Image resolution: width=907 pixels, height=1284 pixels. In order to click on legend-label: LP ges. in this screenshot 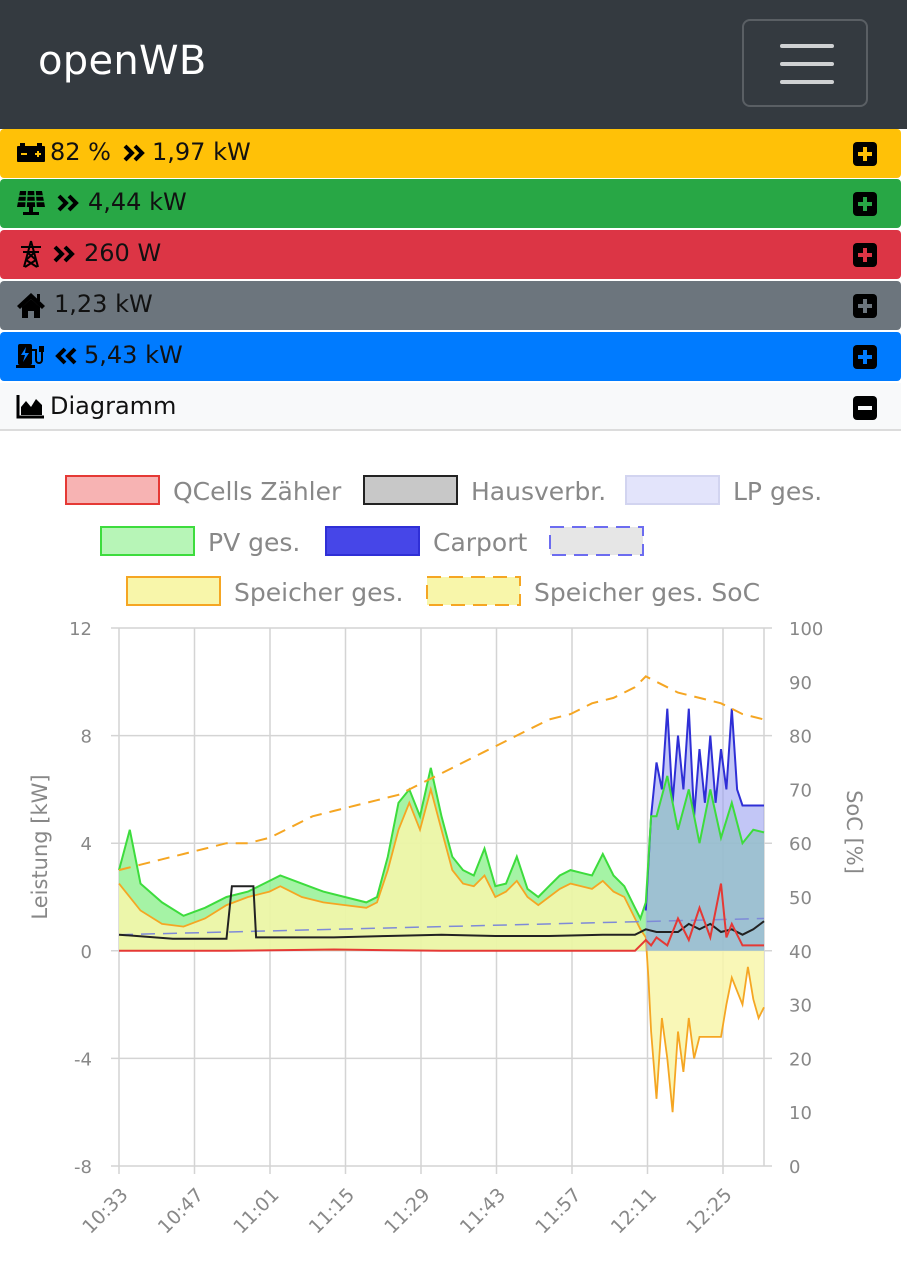, I will do `click(777, 491)`.